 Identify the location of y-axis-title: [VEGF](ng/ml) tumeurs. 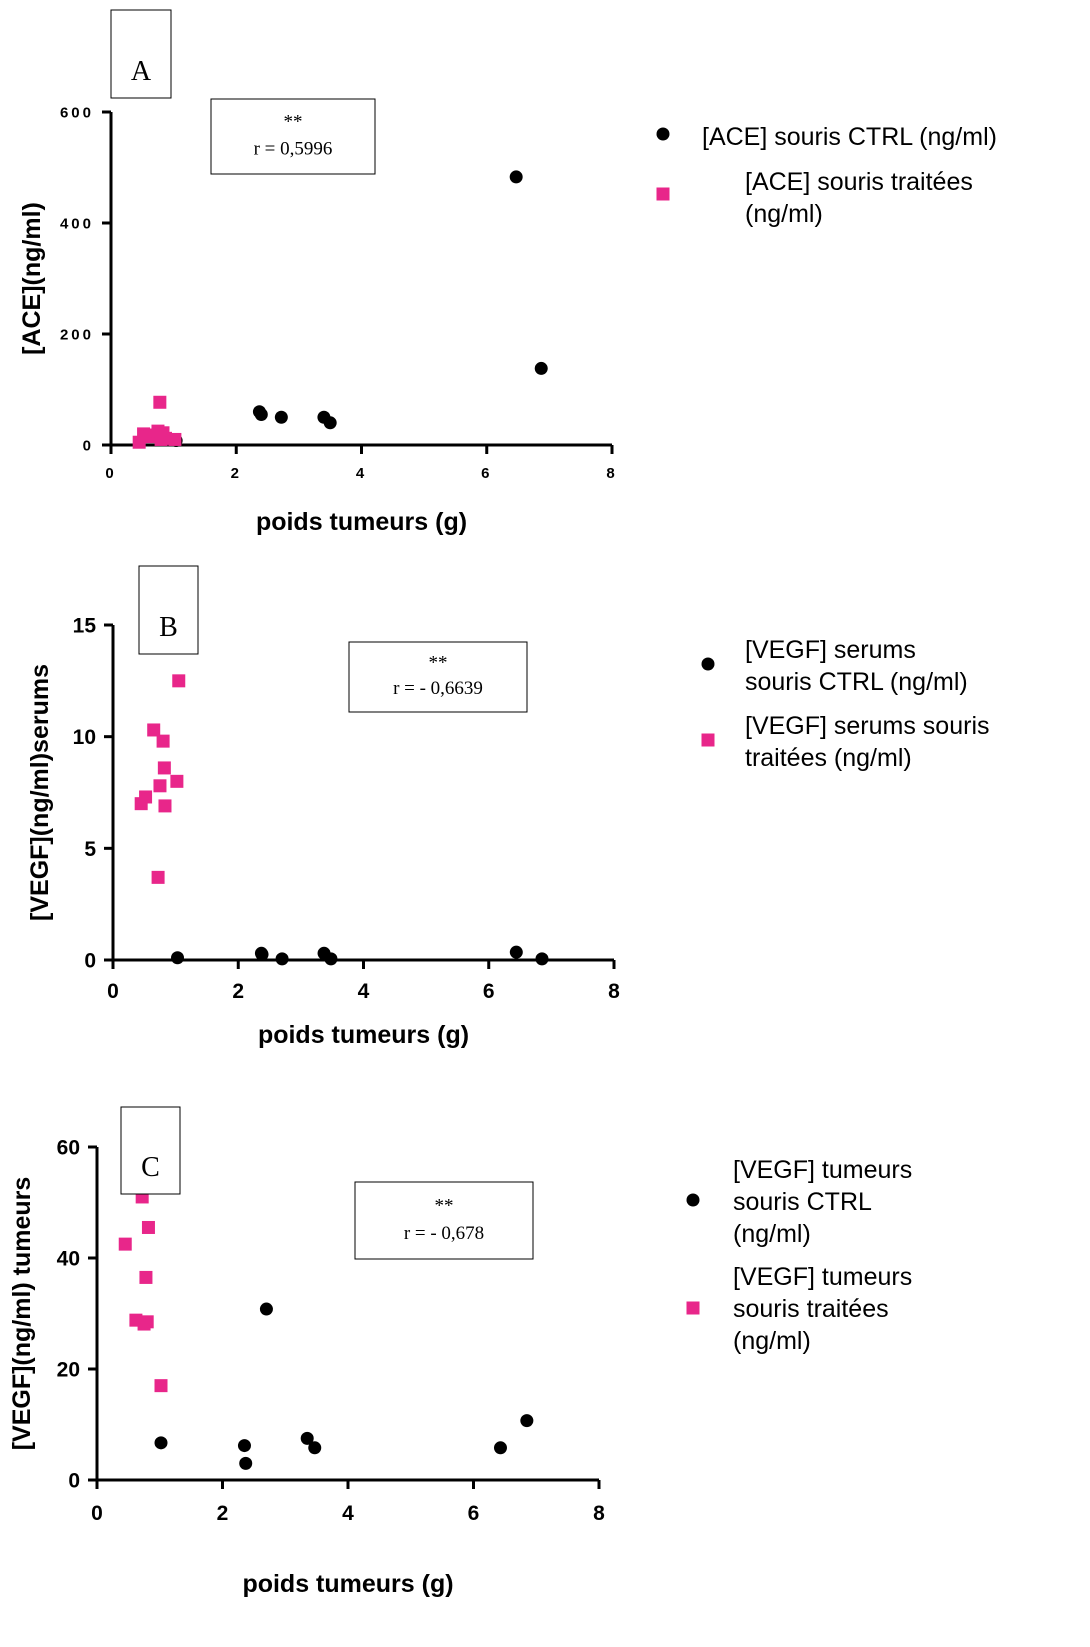
(22, 1314).